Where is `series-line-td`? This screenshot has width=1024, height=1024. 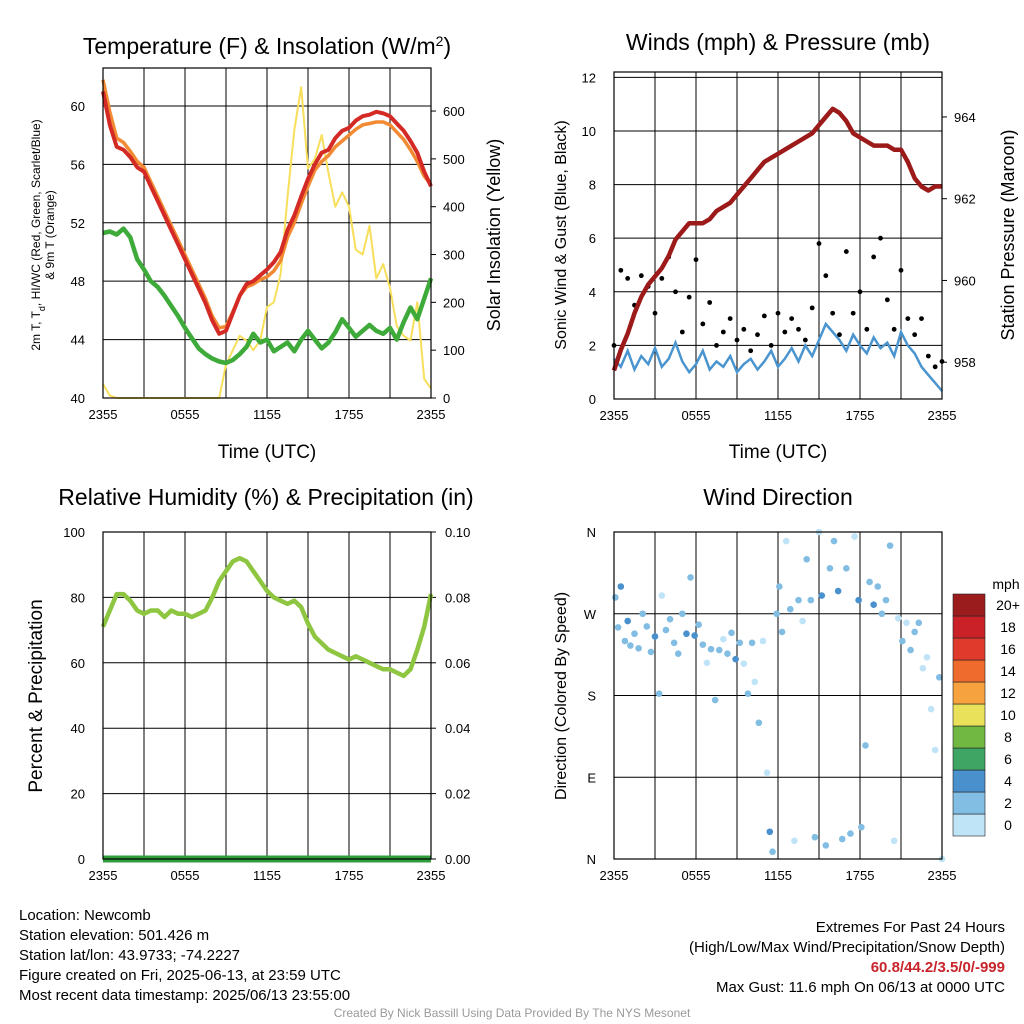
series-line-td is located at coordinates (268, 296).